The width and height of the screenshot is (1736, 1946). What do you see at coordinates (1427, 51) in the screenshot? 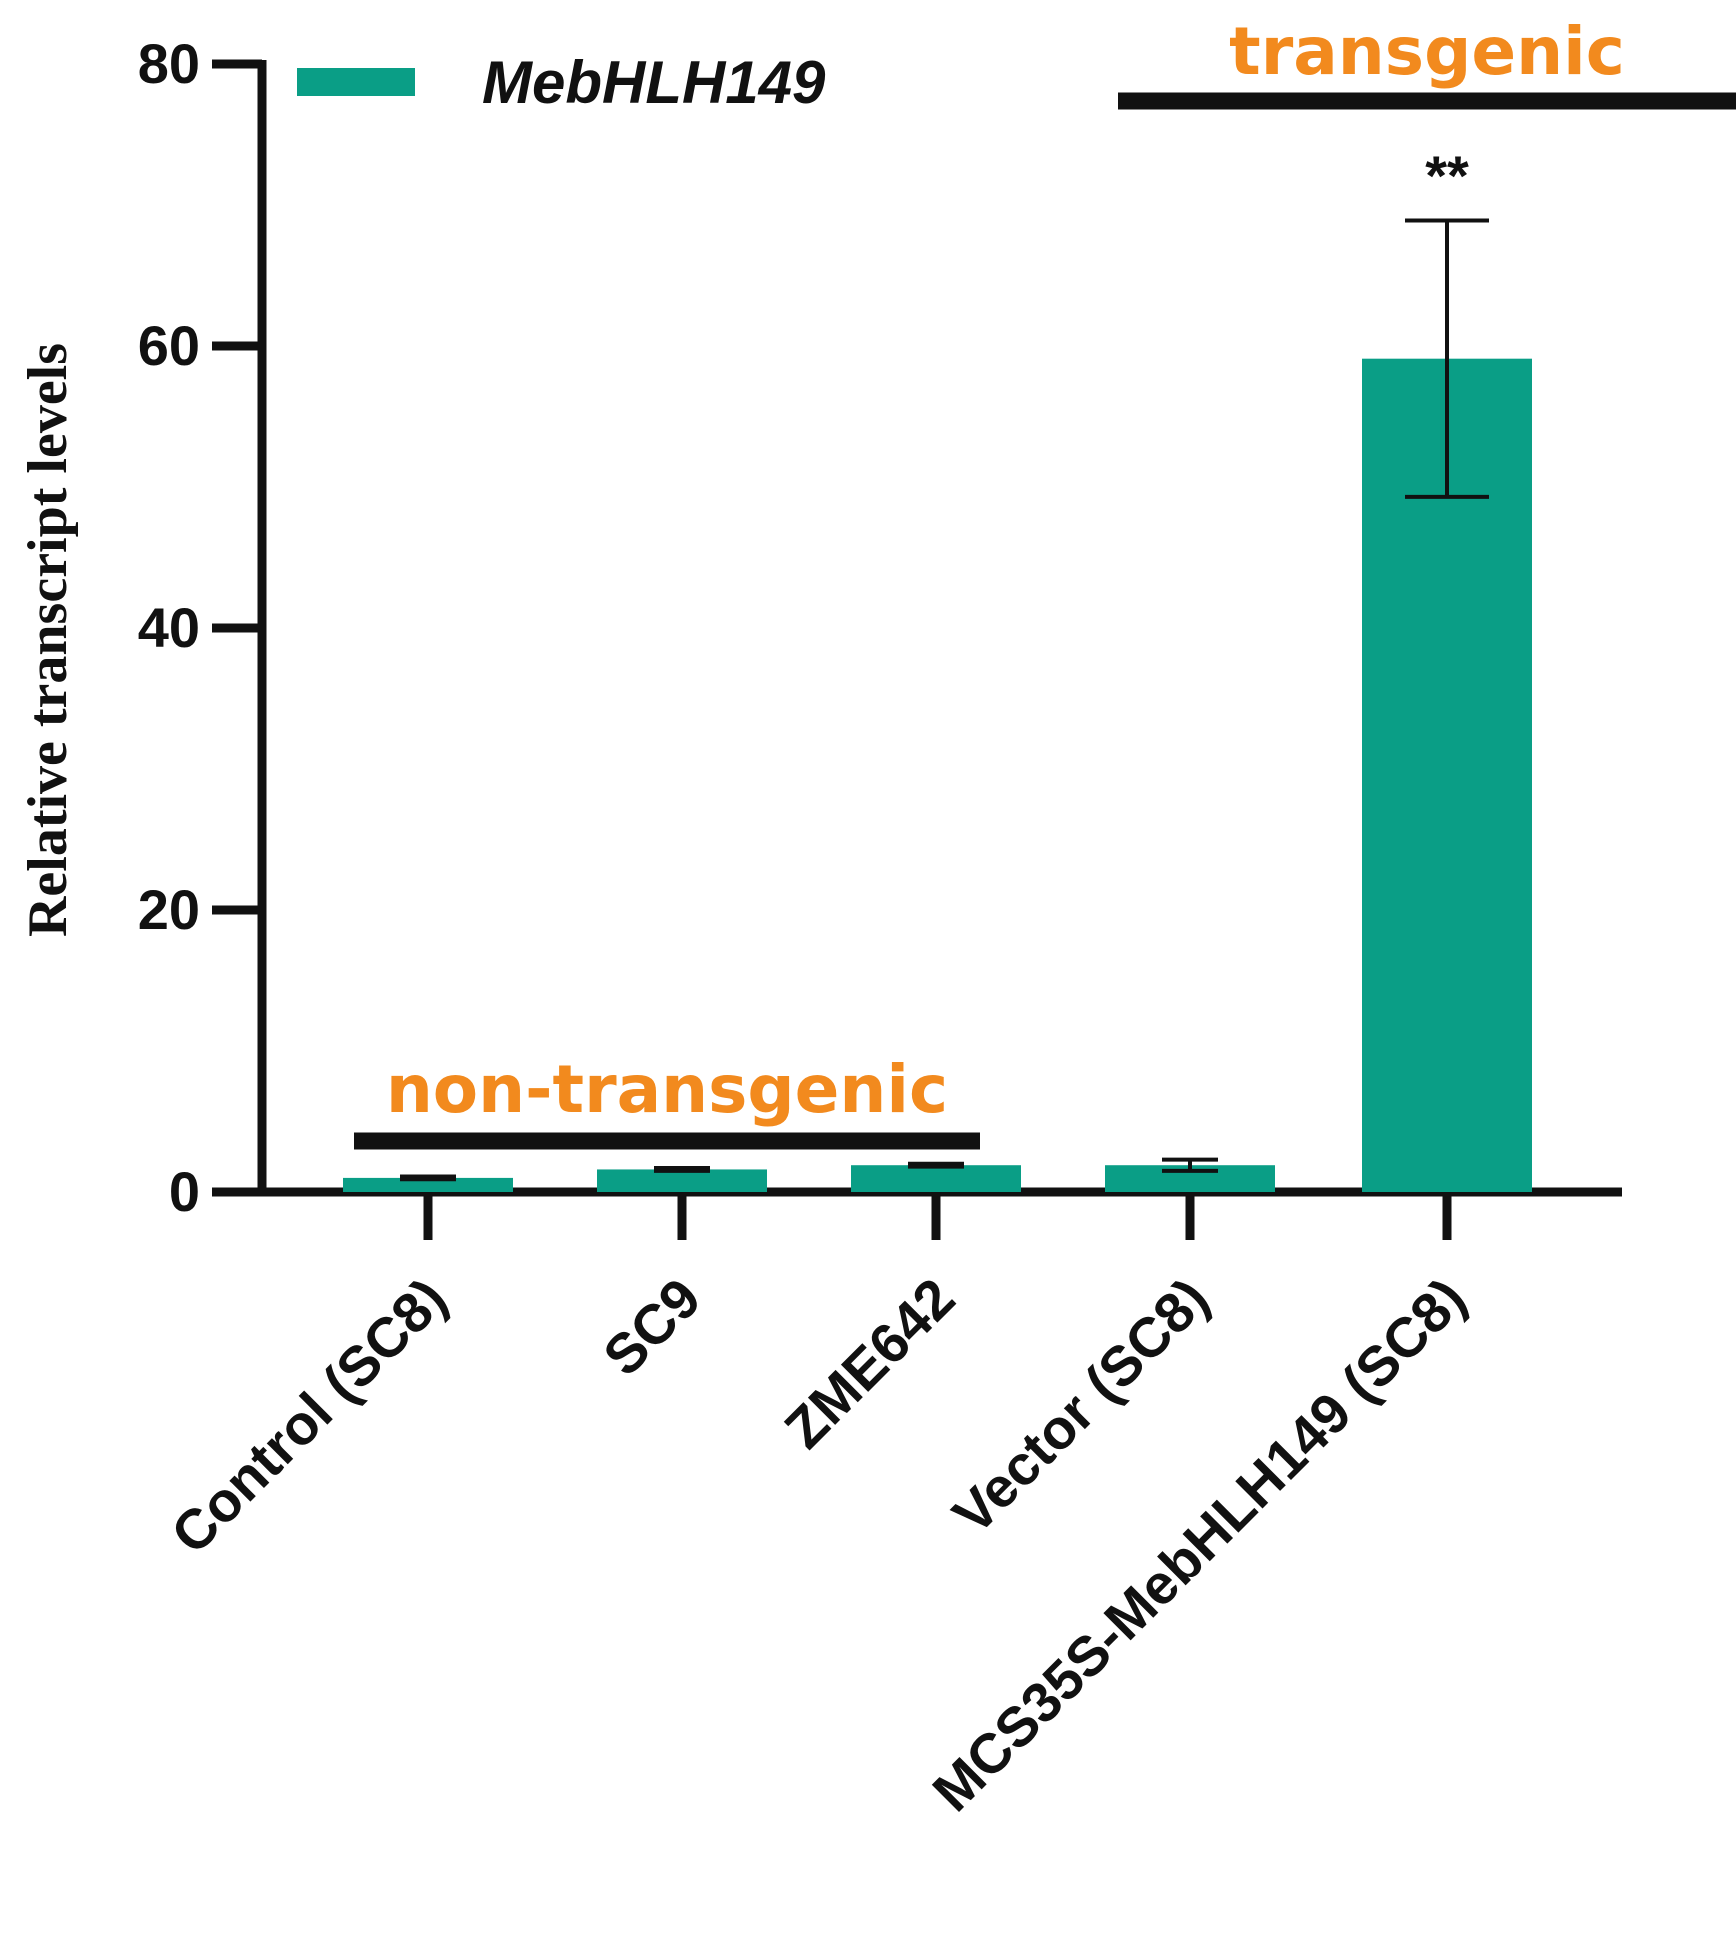
I see `group-label: transgenic` at bounding box center [1427, 51].